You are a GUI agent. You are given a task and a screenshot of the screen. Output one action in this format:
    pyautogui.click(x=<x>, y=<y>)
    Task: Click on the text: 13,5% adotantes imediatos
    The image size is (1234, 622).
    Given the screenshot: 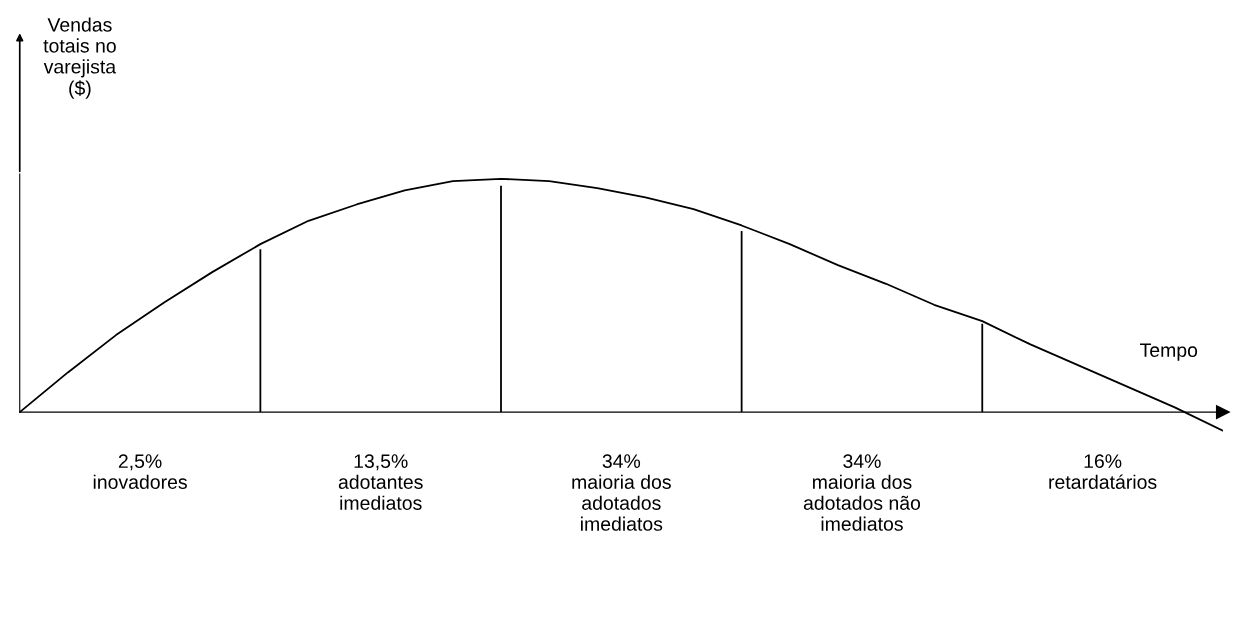 What is the action you would take?
    pyautogui.click(x=380, y=482)
    